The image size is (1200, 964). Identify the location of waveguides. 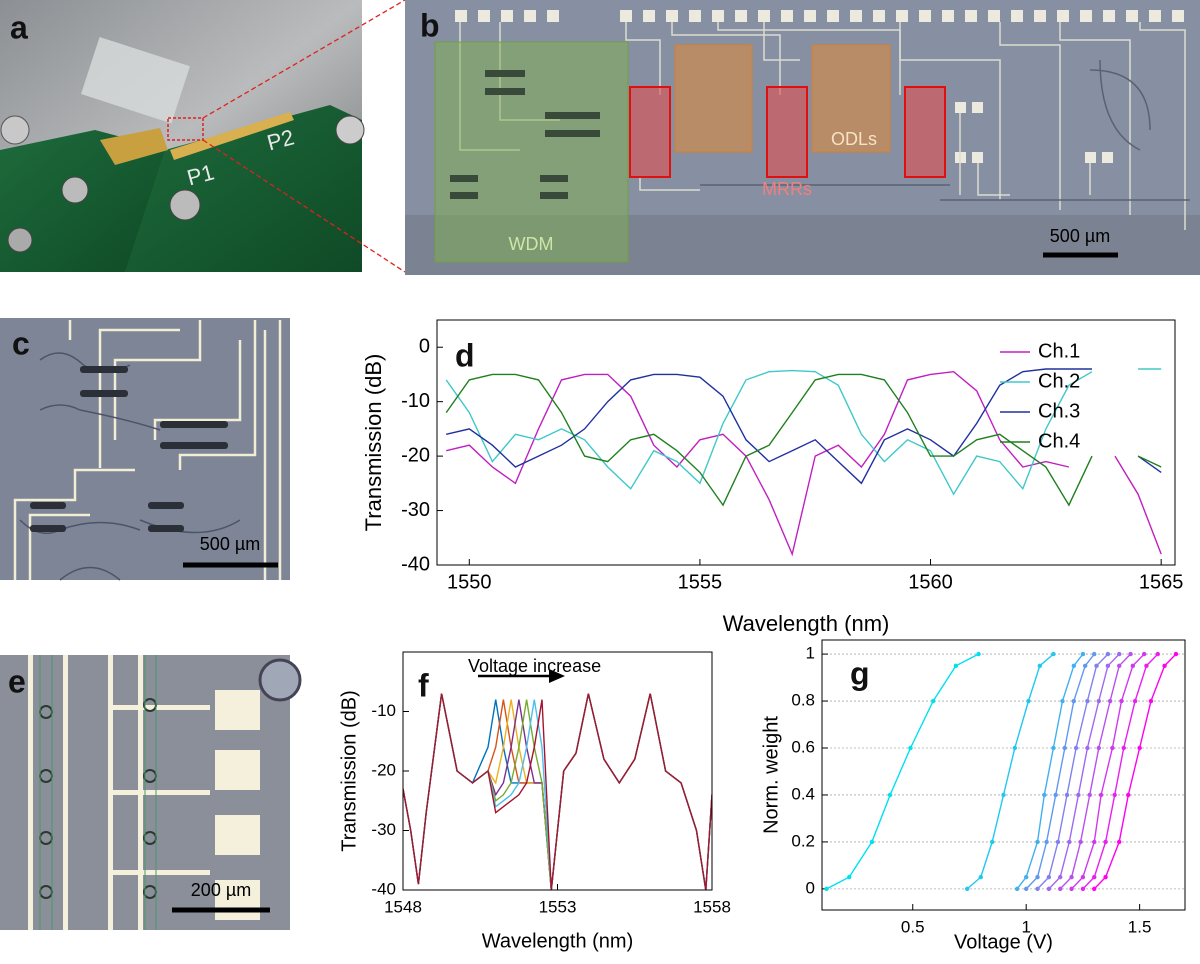
(945, 130).